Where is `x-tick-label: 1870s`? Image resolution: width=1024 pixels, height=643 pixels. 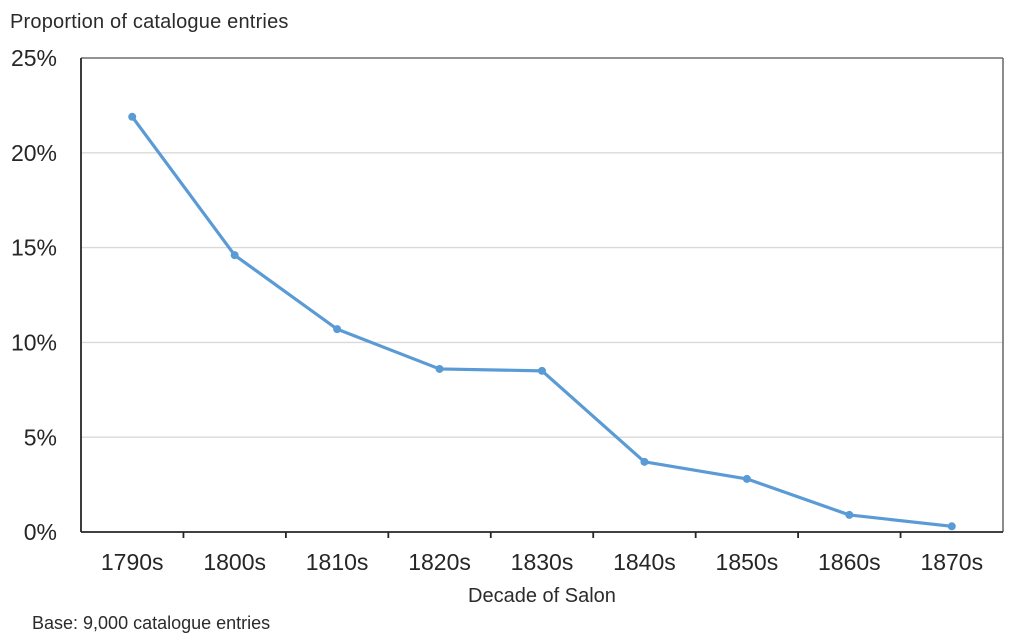 x-tick-label: 1870s is located at coordinates (951, 562).